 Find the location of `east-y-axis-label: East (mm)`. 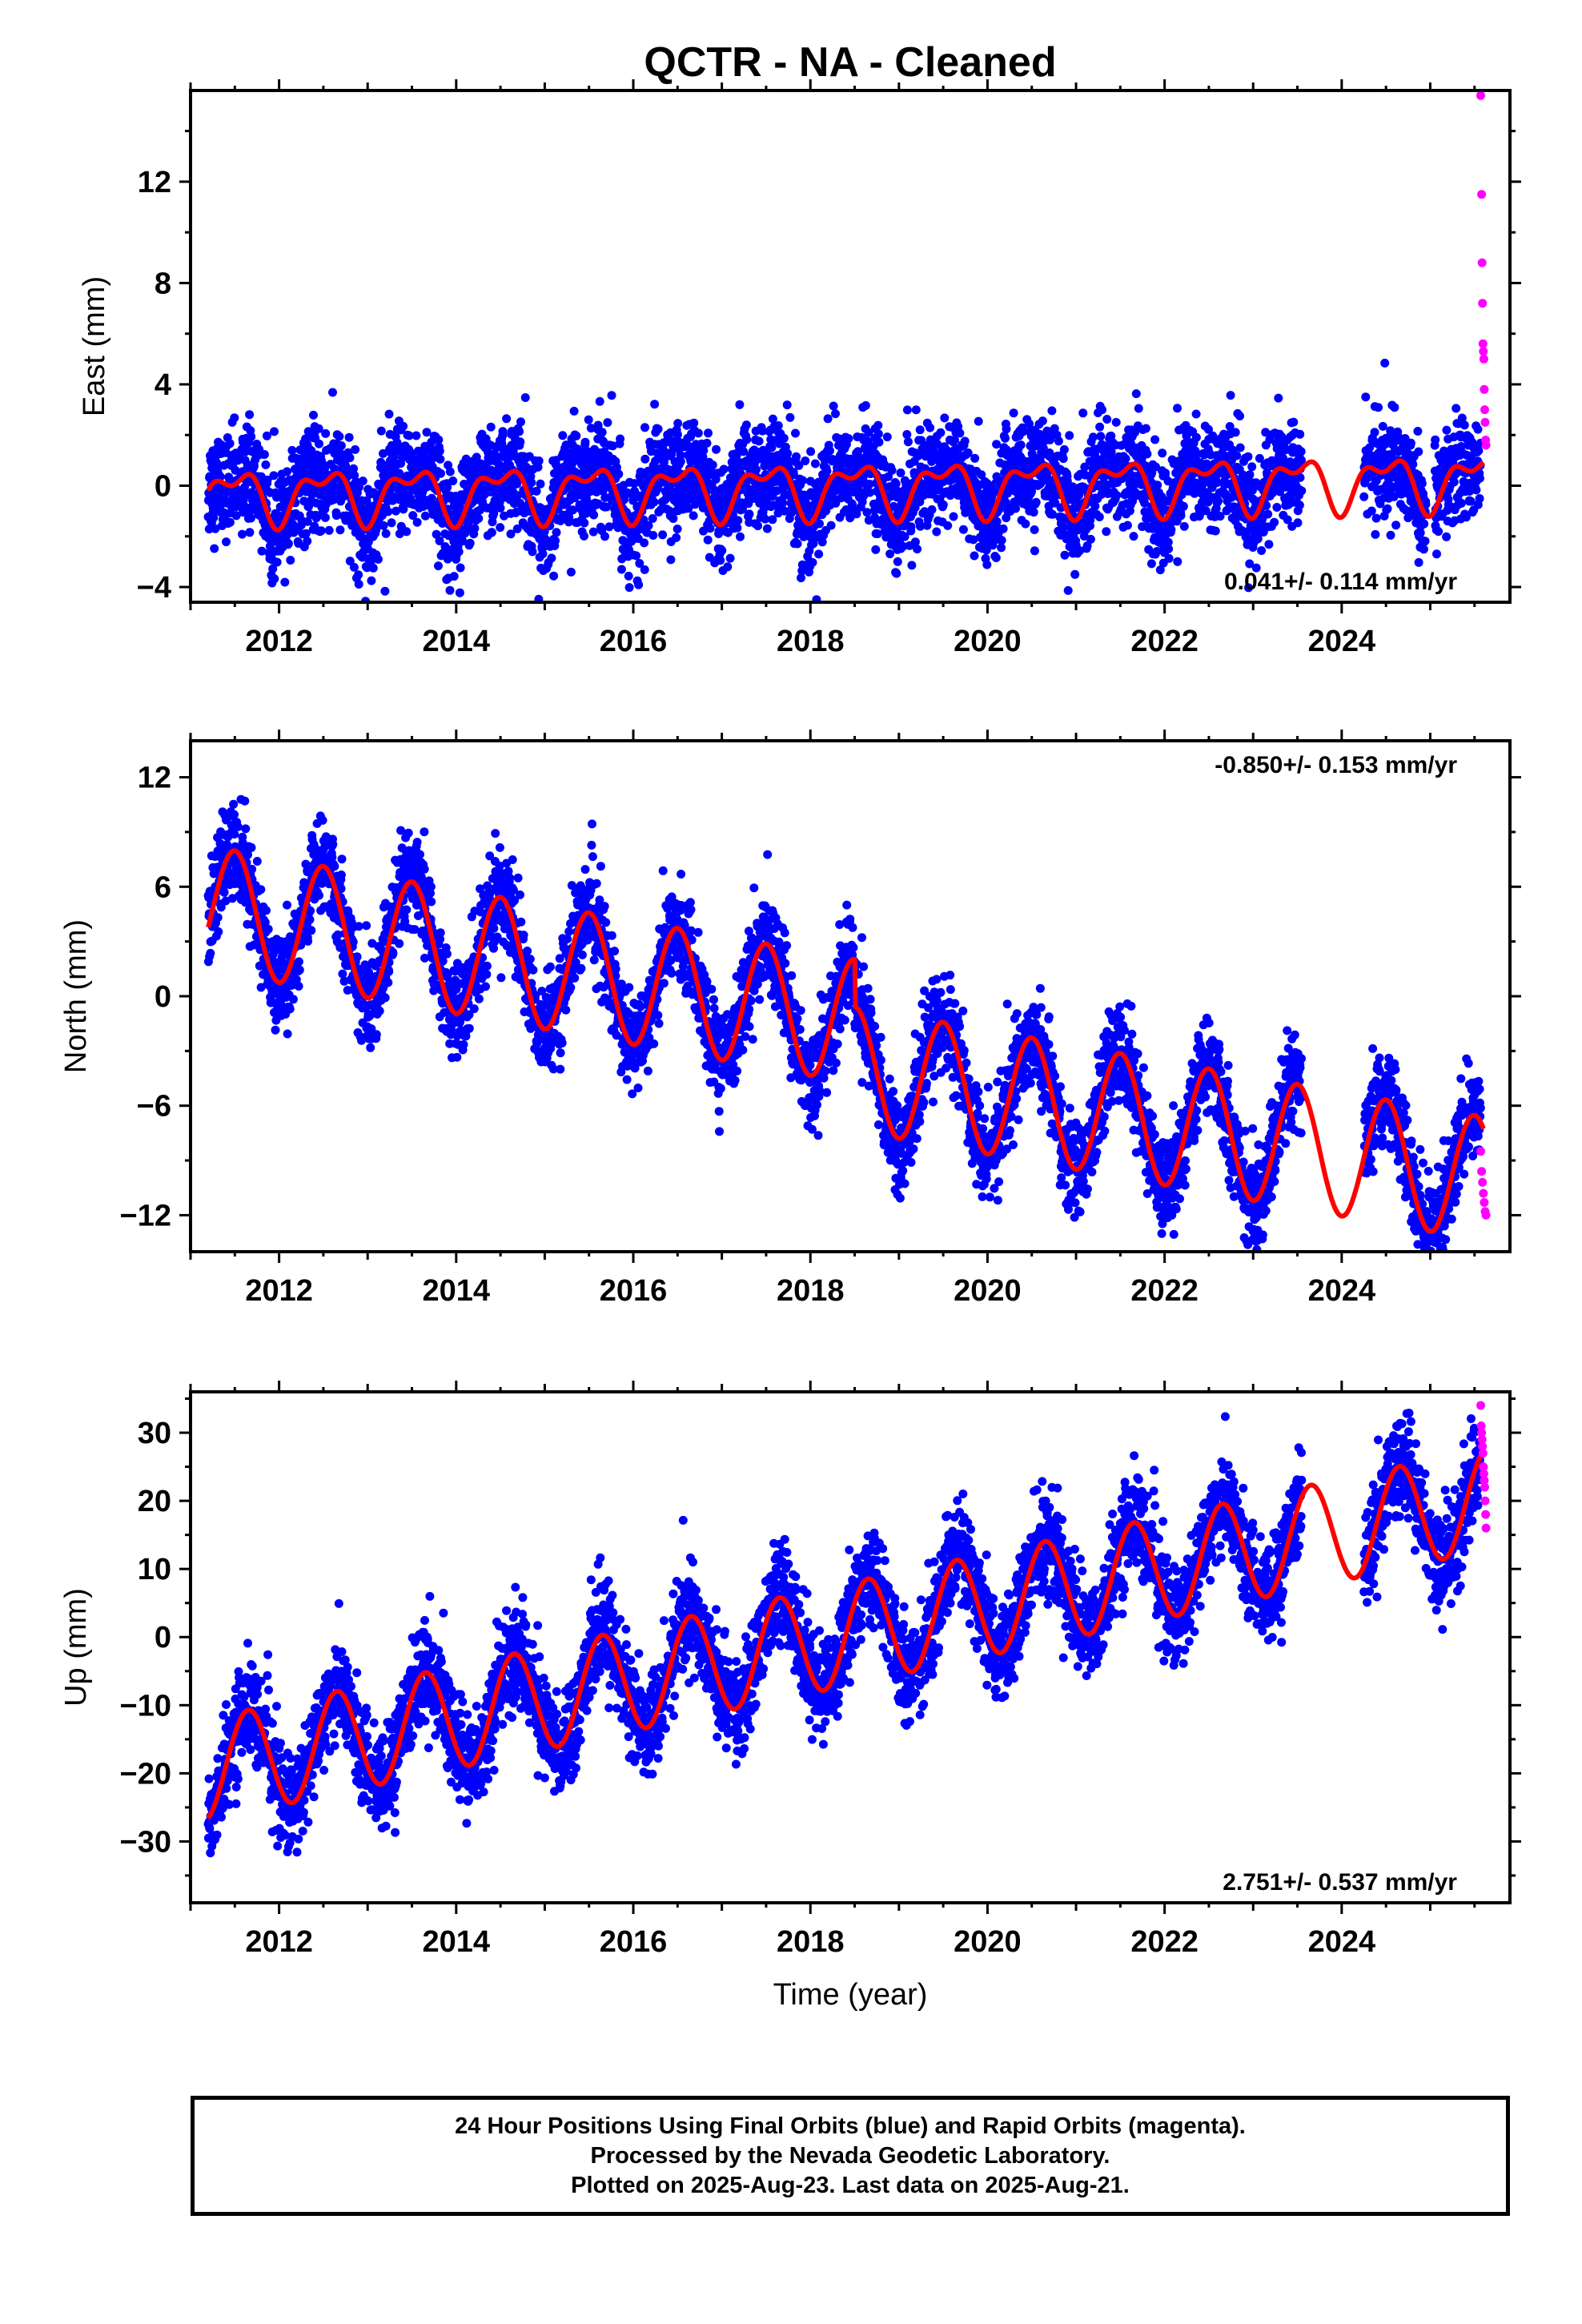

east-y-axis-label: East (mm) is located at coordinates (94, 346).